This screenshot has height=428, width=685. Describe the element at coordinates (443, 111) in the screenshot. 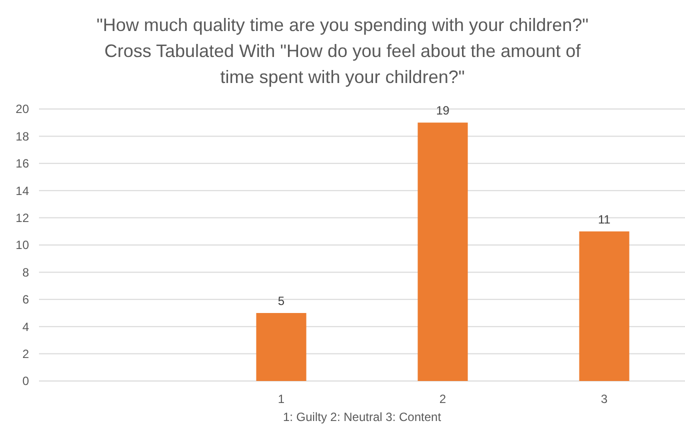

I see `data-label: 19` at that location.